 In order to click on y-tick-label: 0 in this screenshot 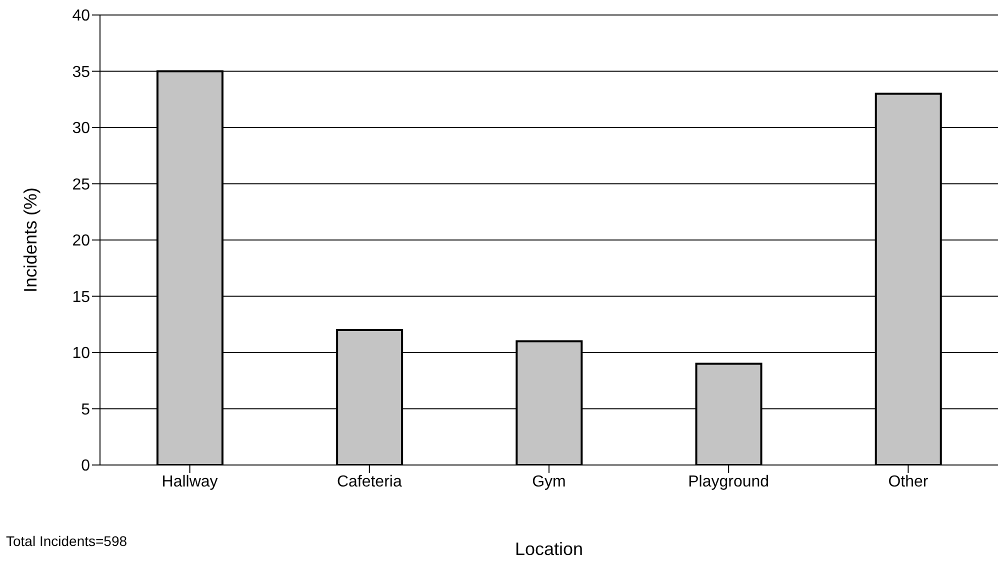, I will do `click(85, 466)`.